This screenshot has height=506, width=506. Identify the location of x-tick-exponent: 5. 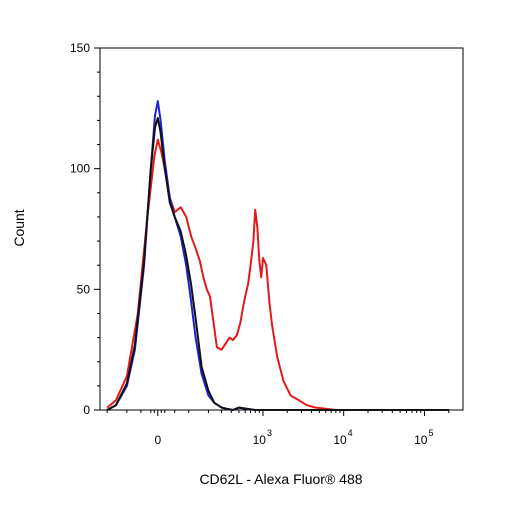
(430, 433).